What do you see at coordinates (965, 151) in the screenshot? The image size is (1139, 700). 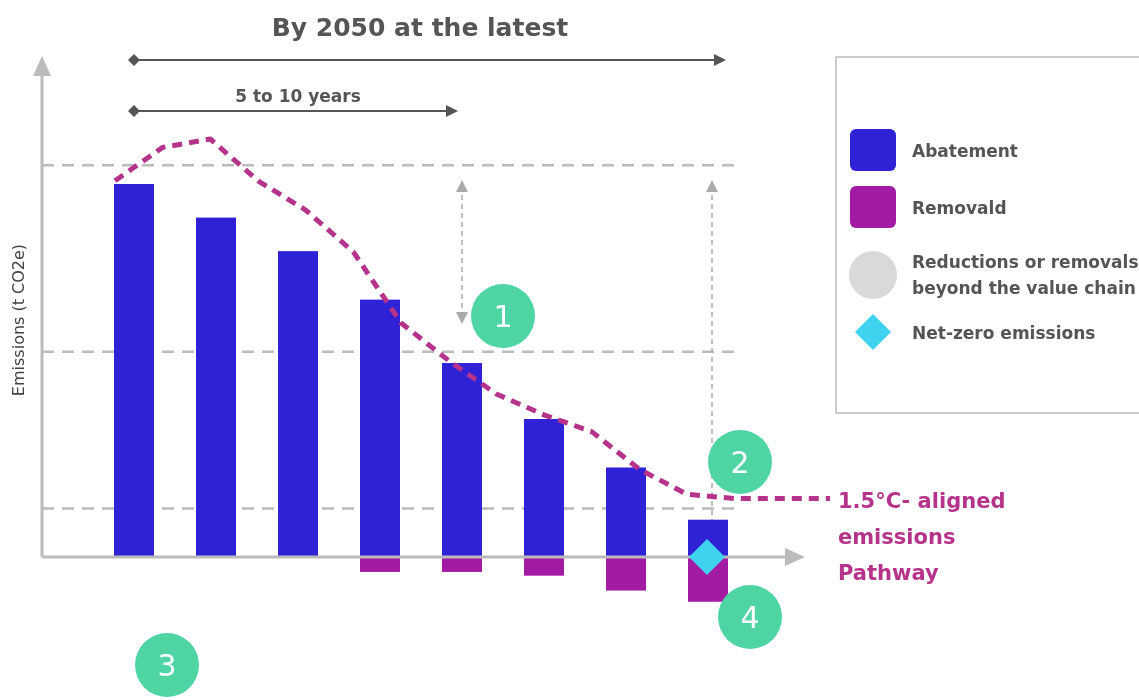 I see `text: Abatement` at bounding box center [965, 151].